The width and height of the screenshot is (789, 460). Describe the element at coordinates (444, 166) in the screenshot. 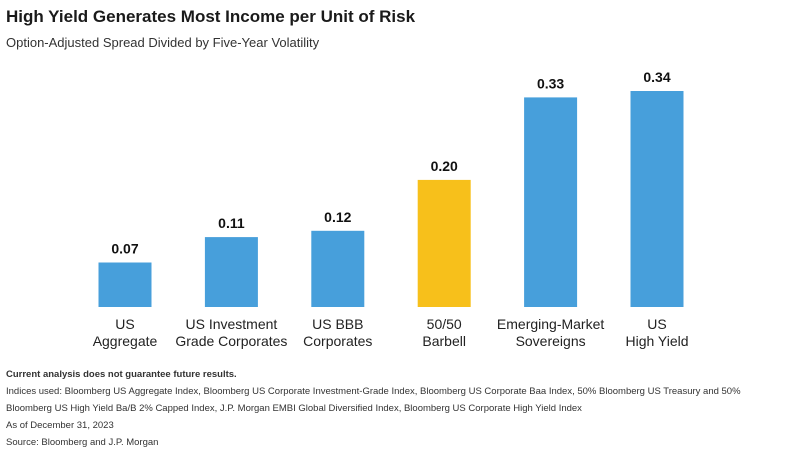

I see `value-label-3: 0.20` at that location.